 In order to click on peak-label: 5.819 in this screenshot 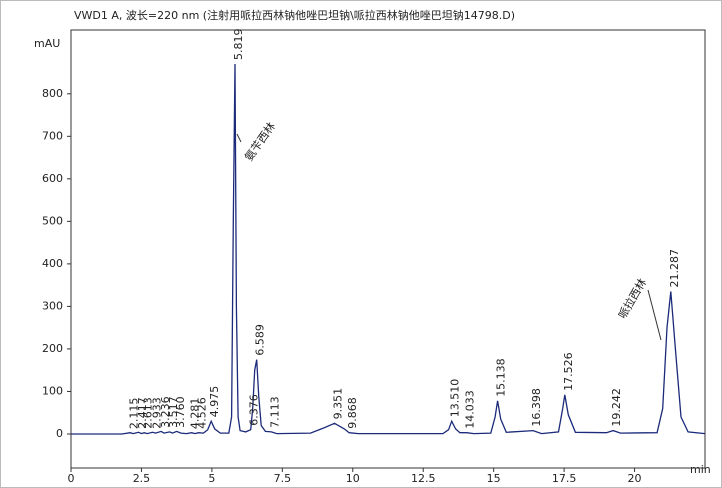, I will do `click(238, 45)`.